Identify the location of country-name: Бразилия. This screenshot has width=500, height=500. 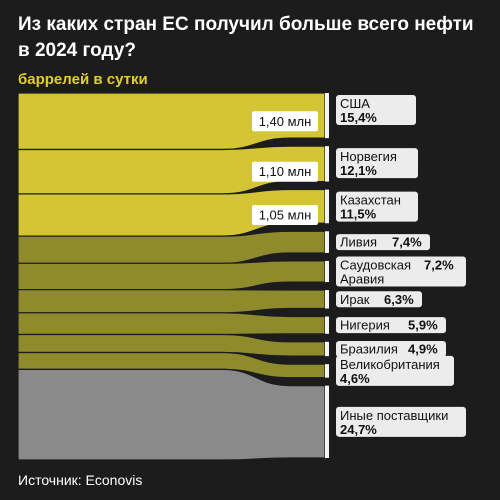
(369, 348).